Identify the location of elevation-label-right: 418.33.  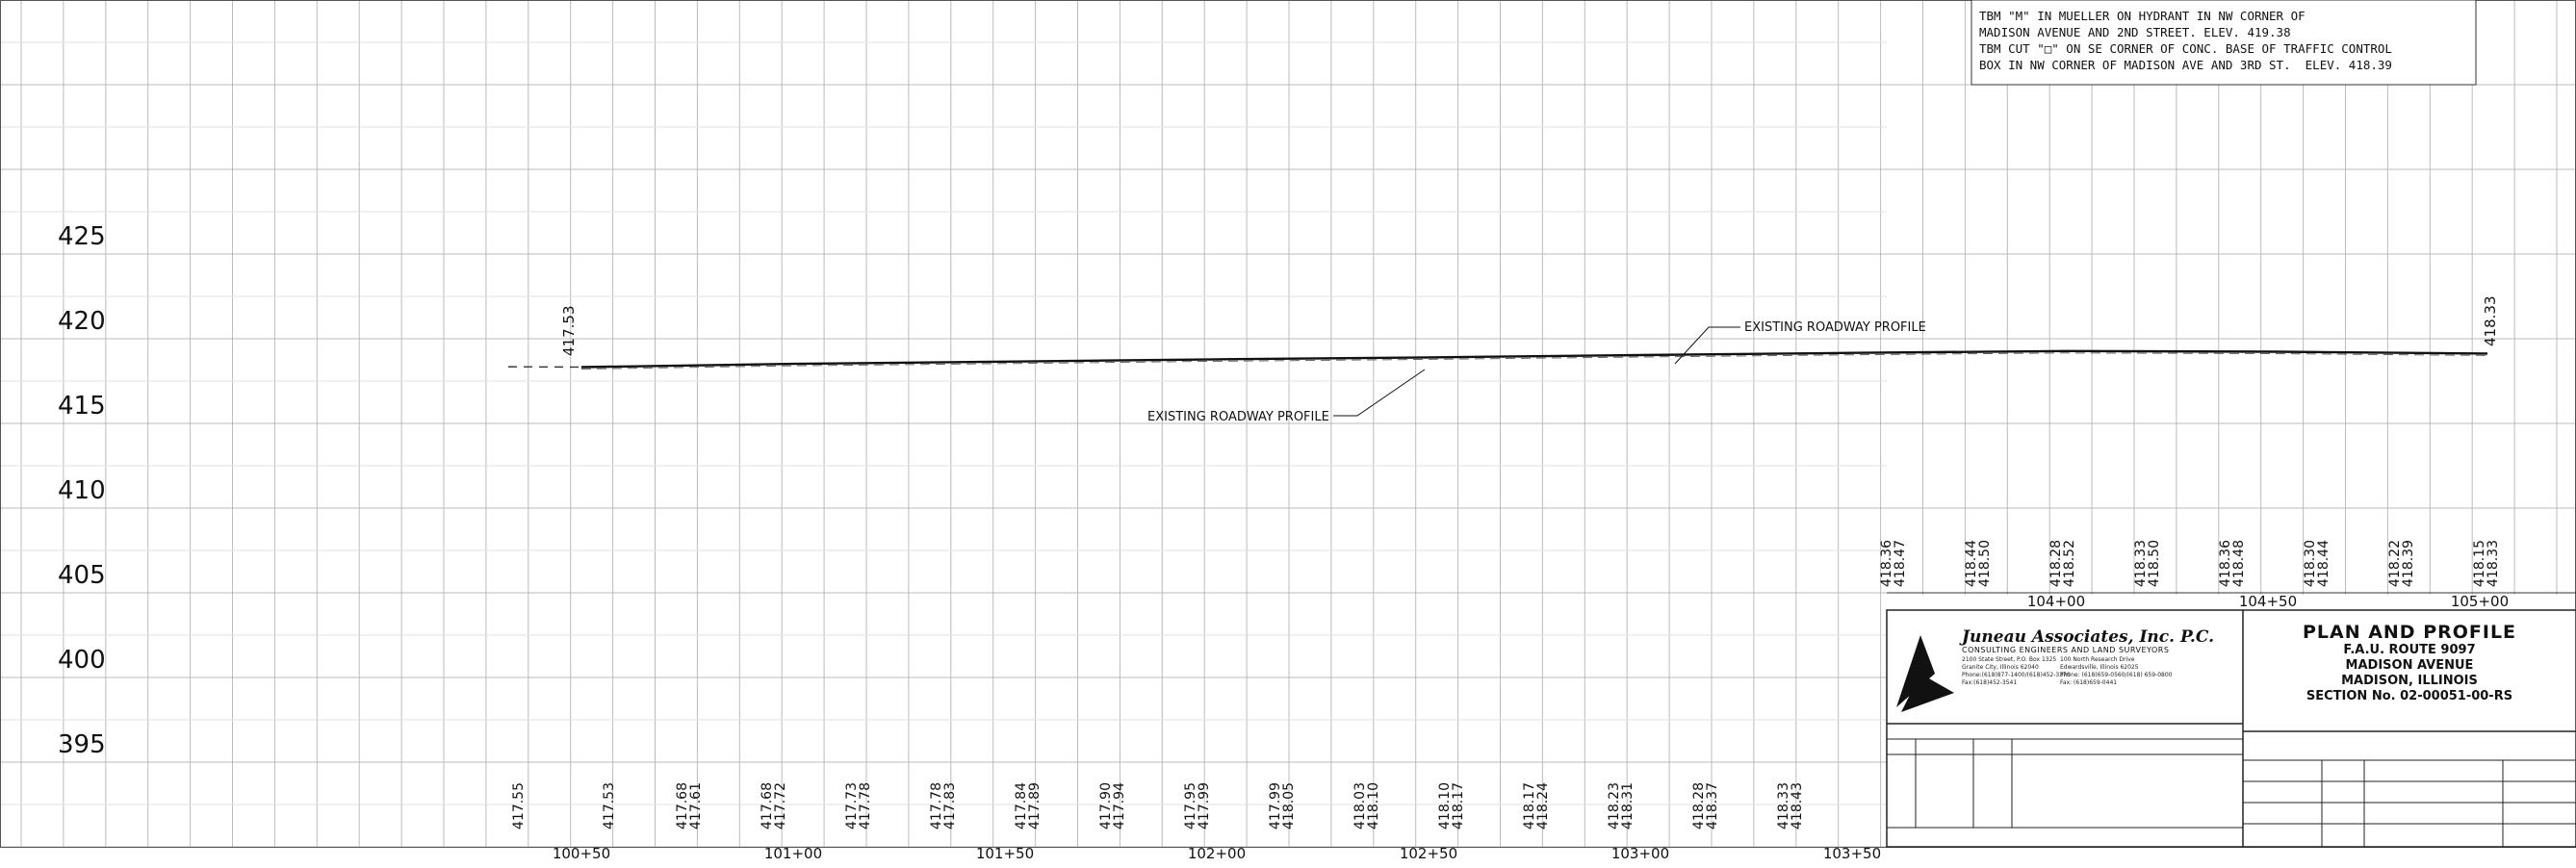
(2493, 563).